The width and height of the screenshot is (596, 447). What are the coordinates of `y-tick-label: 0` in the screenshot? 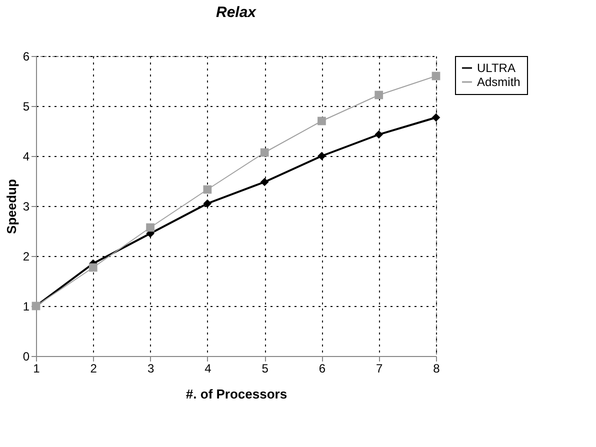 It's located at (26, 357).